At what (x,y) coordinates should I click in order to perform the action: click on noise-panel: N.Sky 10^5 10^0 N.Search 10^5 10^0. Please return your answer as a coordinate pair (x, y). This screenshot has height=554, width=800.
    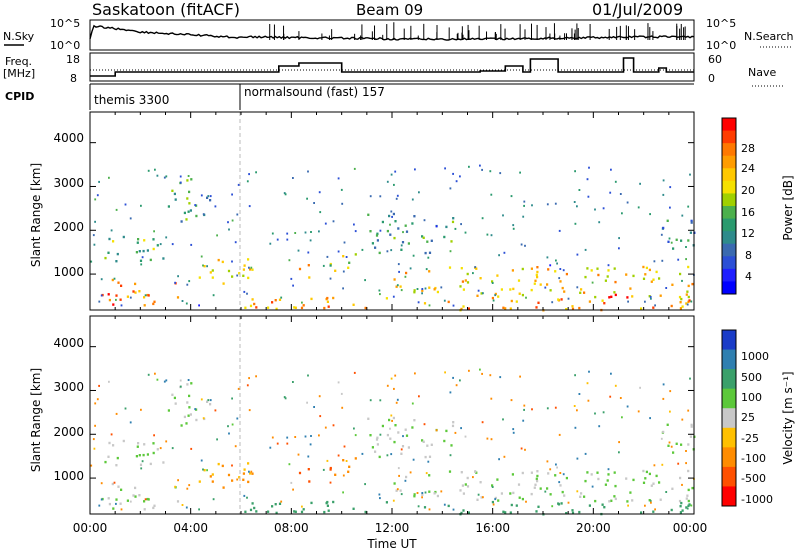
    Looking at the image, I should click on (398, 34).